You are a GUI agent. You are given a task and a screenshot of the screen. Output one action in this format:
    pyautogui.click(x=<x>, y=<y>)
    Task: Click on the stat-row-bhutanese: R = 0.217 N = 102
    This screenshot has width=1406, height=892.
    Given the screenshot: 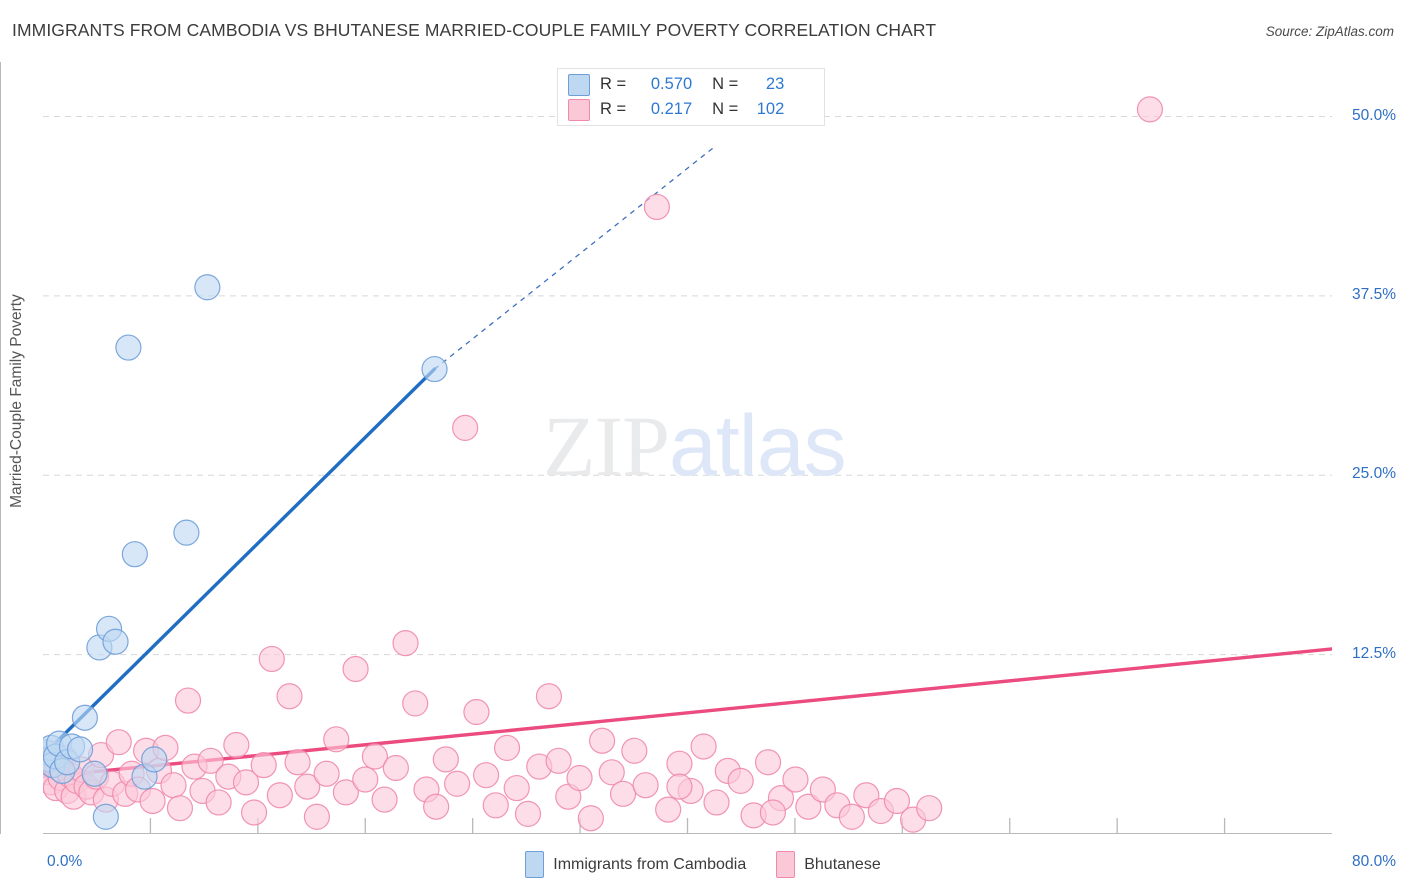 What is the action you would take?
    pyautogui.click(x=691, y=109)
    